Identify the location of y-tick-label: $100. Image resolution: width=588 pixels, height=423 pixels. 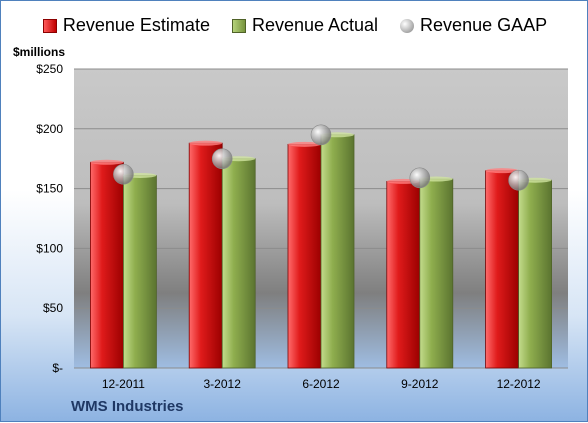
(49, 248).